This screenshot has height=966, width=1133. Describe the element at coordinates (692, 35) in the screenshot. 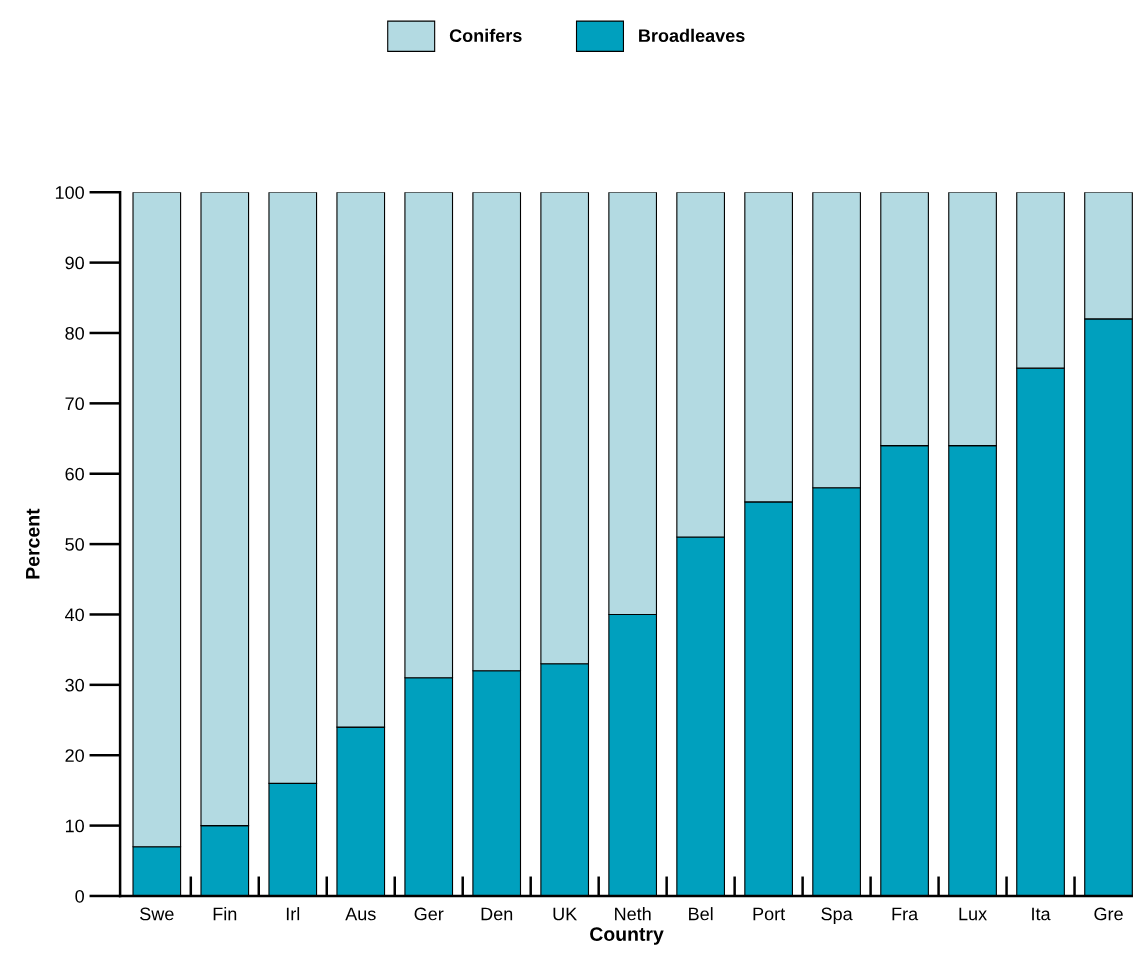

I see `legend-label: Broadleaves` at that location.